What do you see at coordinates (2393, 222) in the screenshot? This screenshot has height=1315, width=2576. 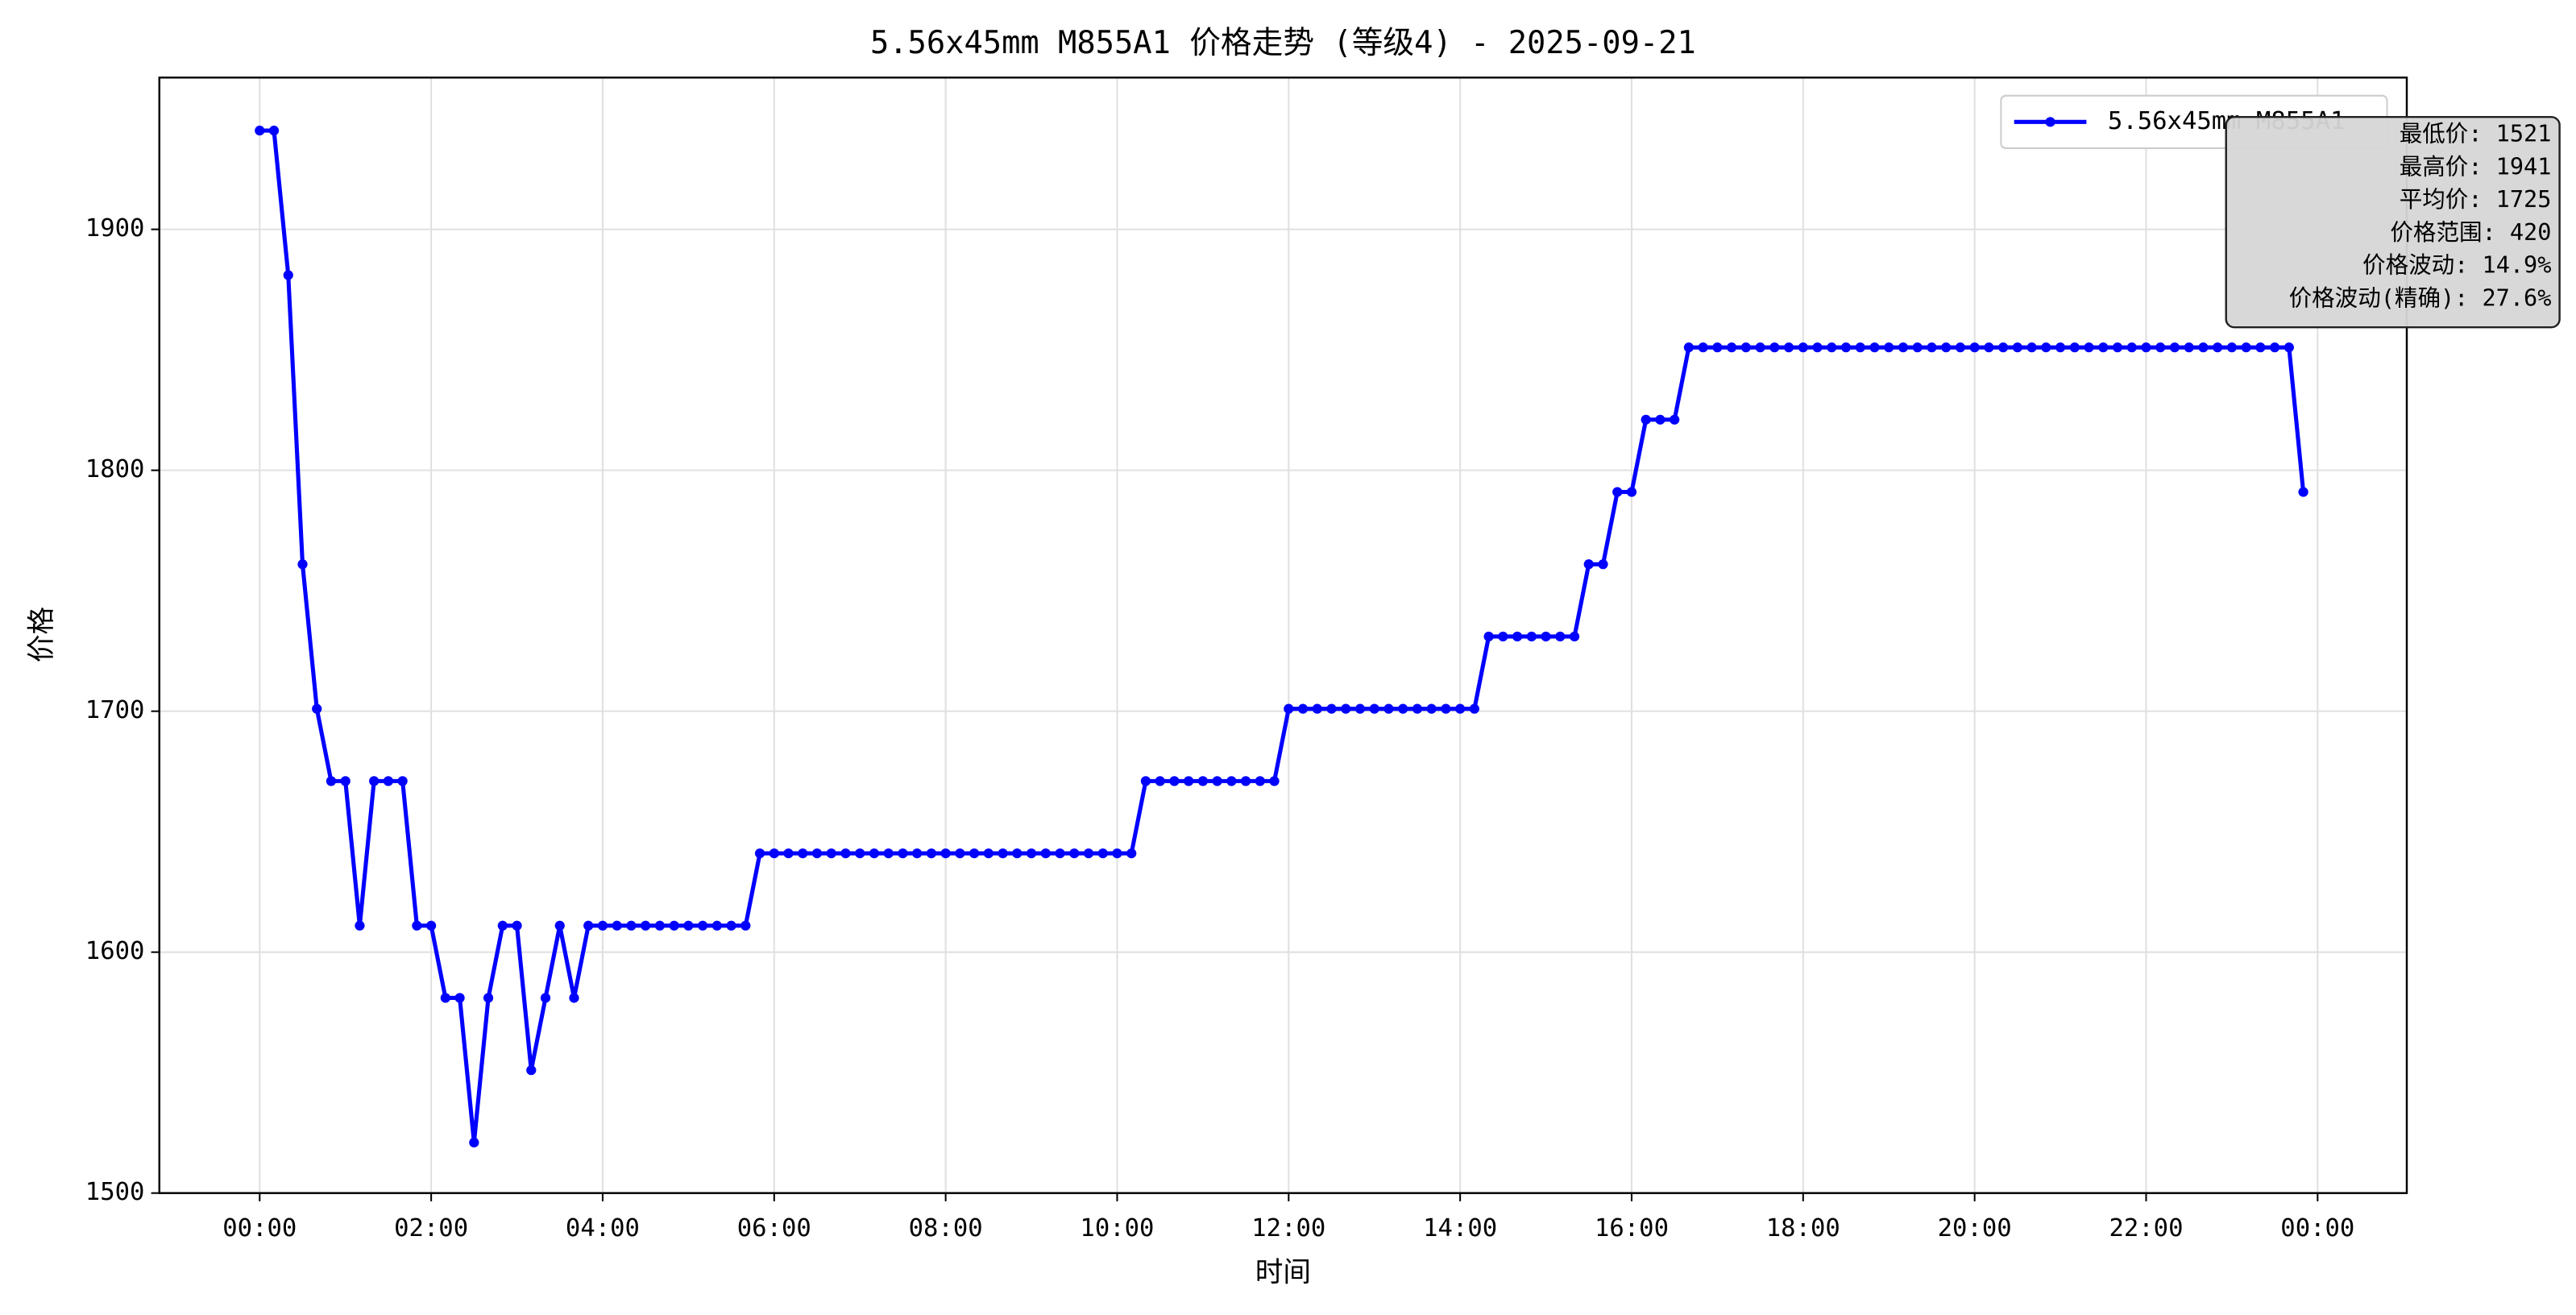 I see `stats-box` at bounding box center [2393, 222].